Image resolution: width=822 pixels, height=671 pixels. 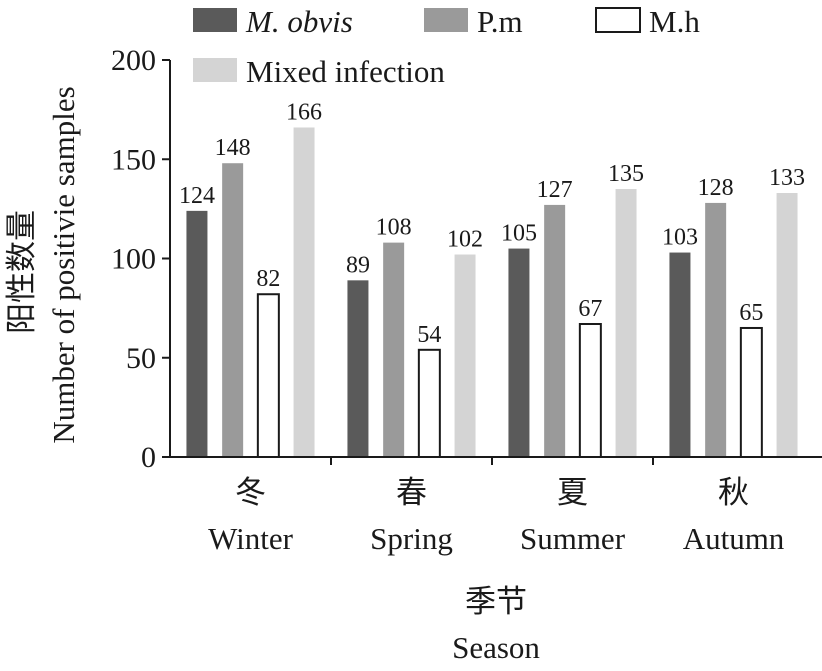 I want to click on y-tick-label: 200, so click(x=133, y=60).